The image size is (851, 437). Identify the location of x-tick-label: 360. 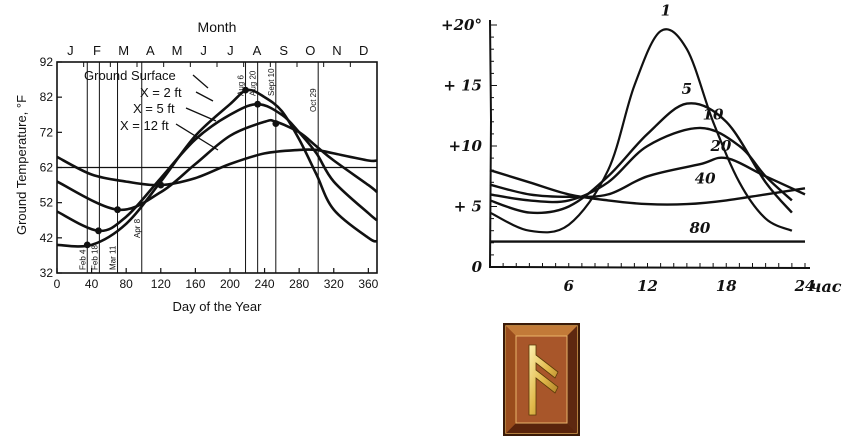
(368, 284).